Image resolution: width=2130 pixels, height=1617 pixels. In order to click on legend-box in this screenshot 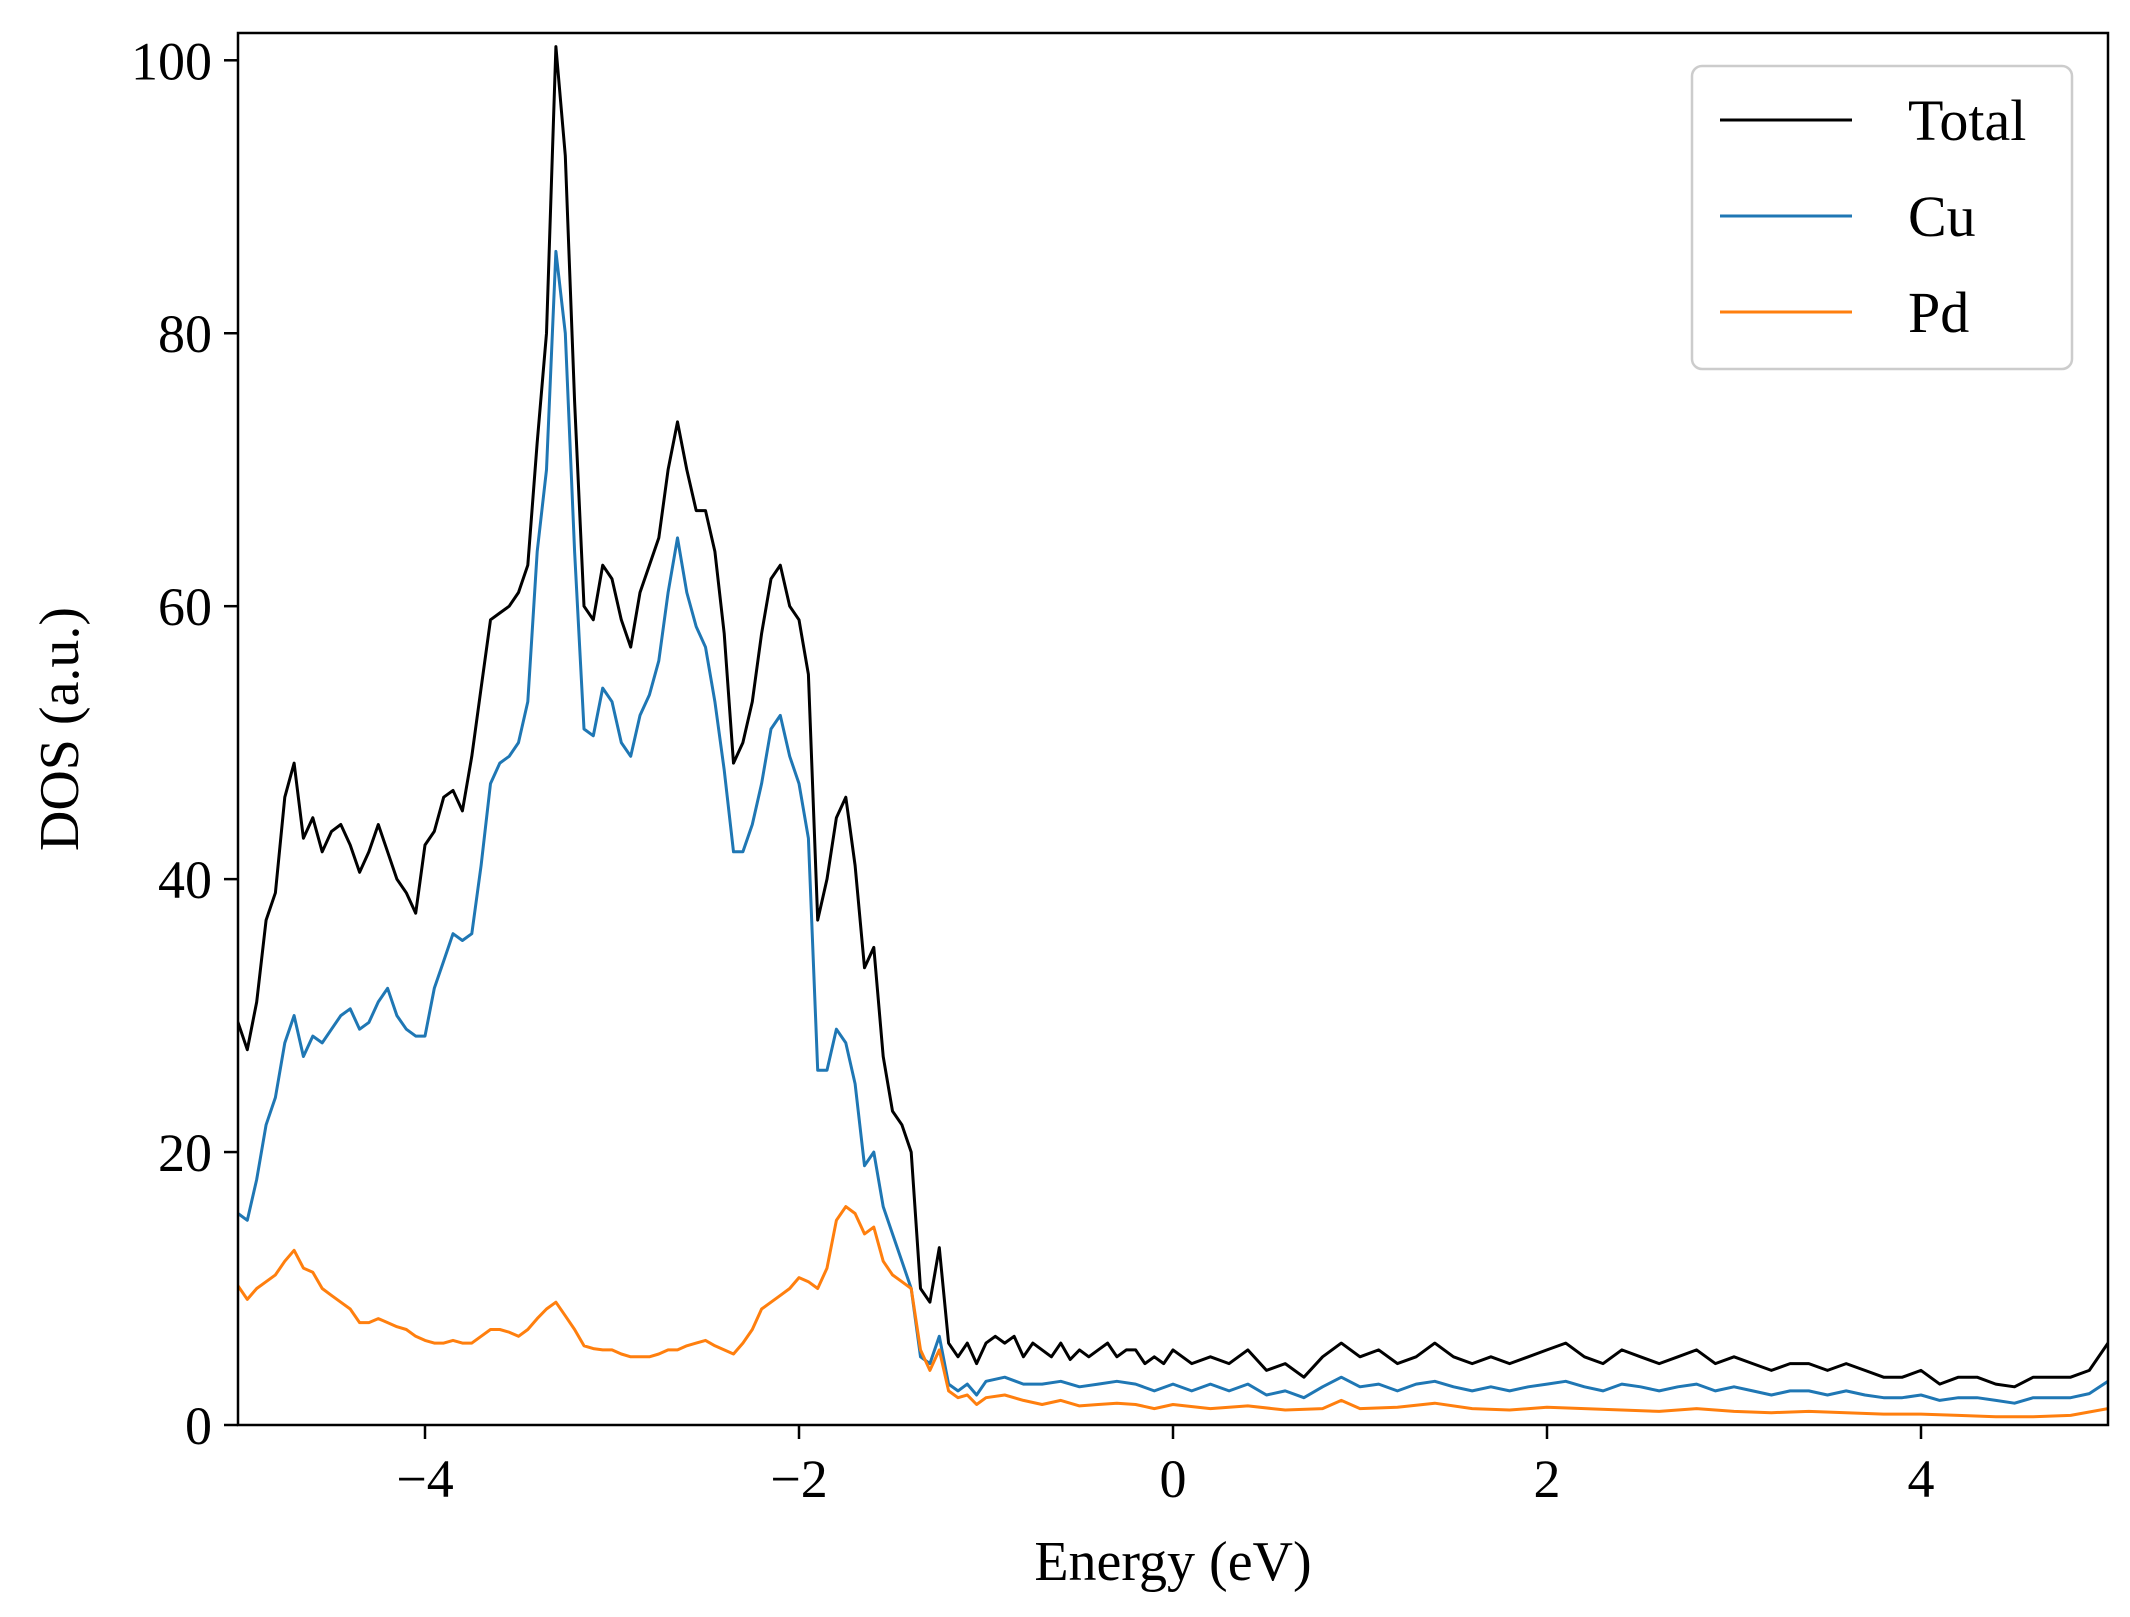, I will do `click(1882, 217)`.